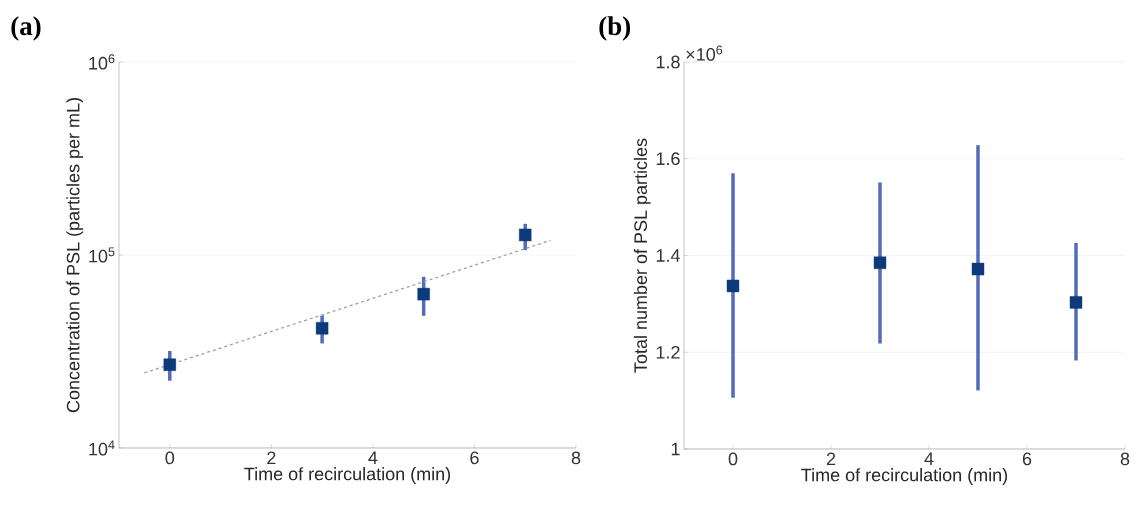 Image resolution: width=1137 pixels, height=508 pixels. I want to click on y-tick-label: 10$^{4}$, so click(102, 448).